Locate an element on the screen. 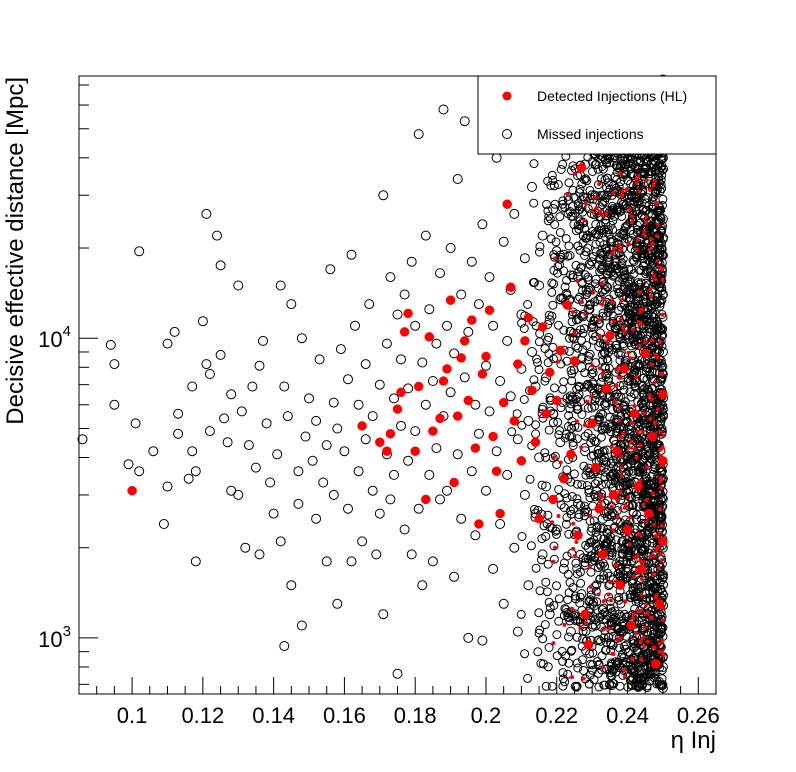  legend-label-missed: Missed injections is located at coordinates (590, 134).